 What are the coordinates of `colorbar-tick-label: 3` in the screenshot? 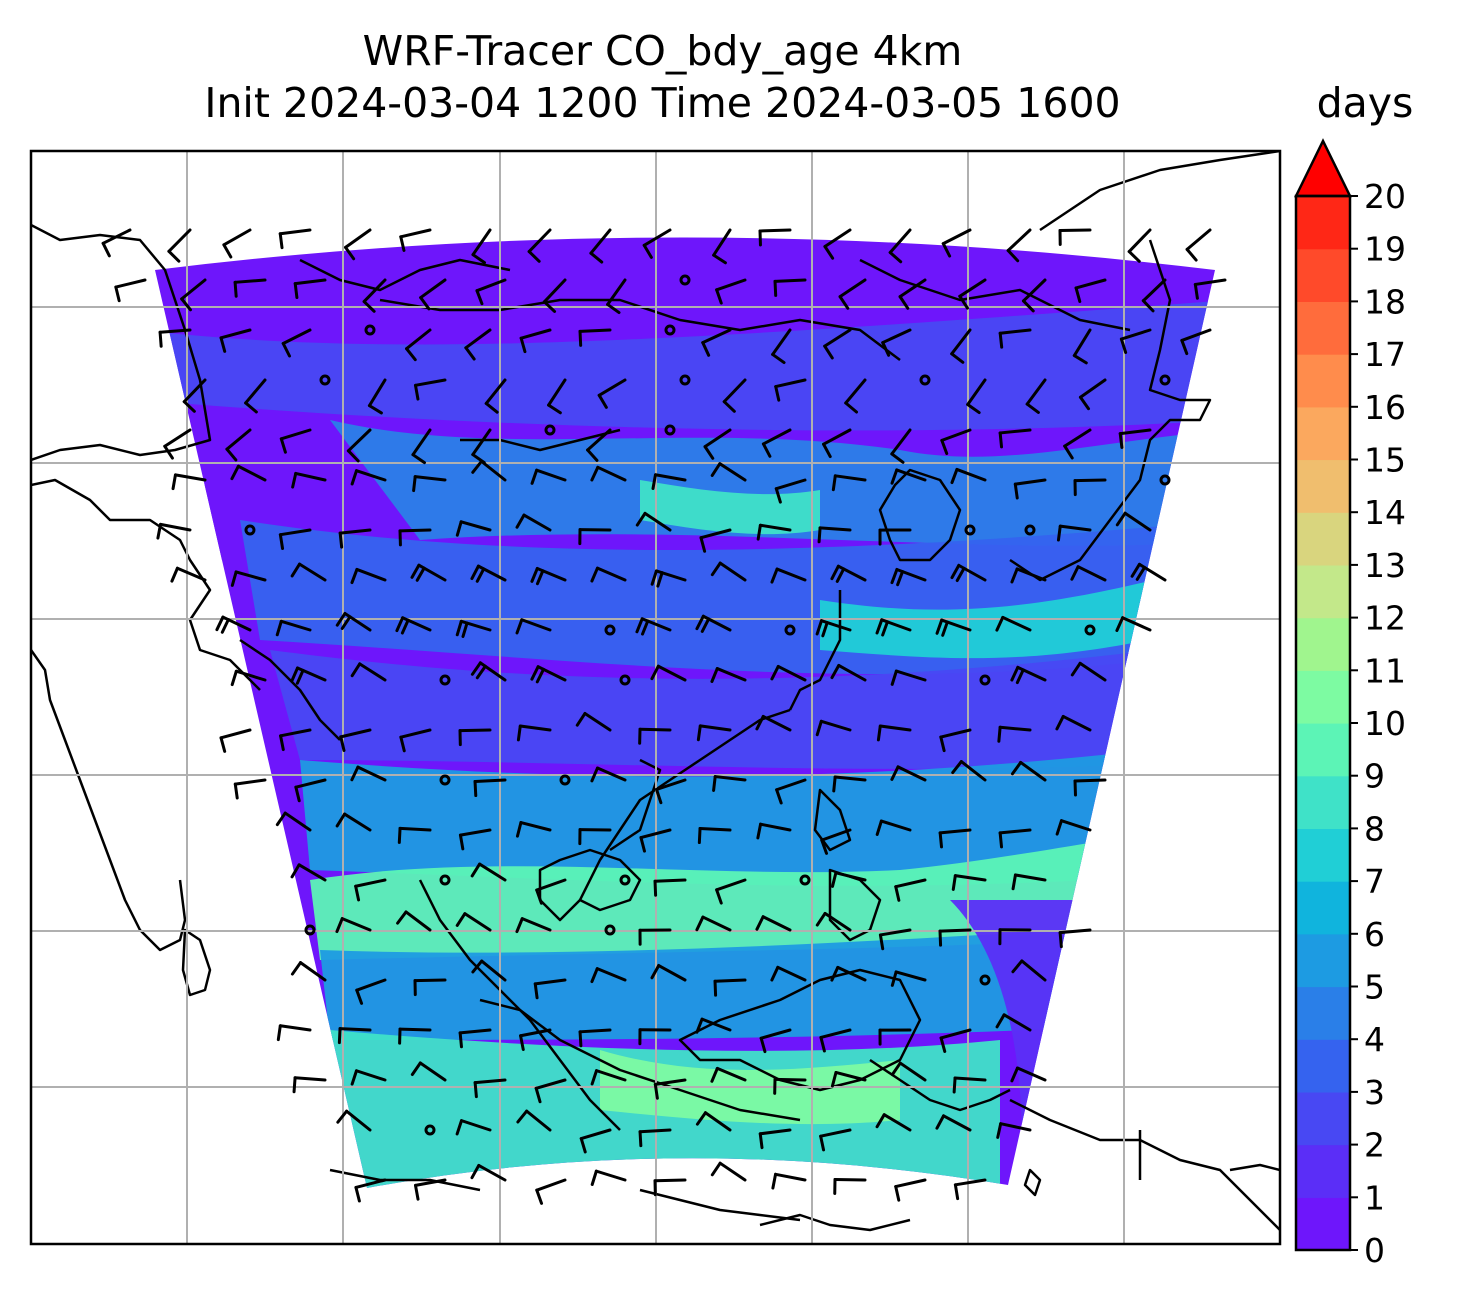 It's located at (1374, 1092).